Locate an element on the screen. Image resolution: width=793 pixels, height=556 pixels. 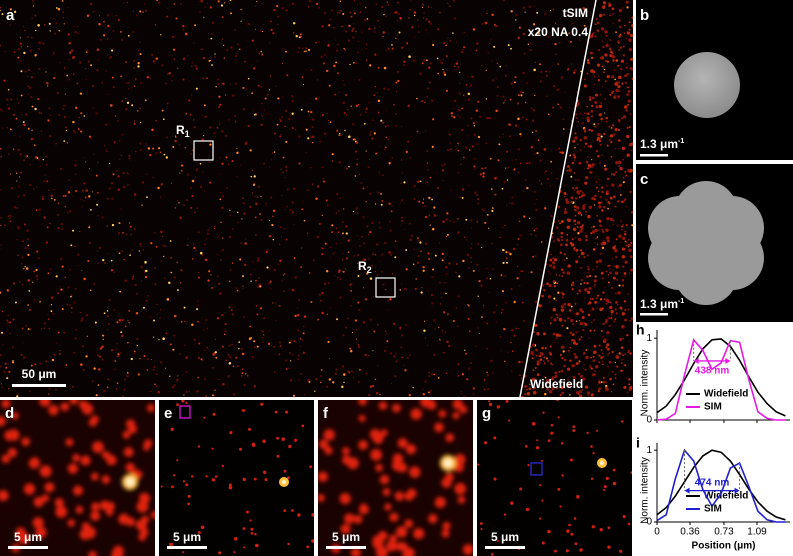
bright-core is located at coordinates (130, 482).